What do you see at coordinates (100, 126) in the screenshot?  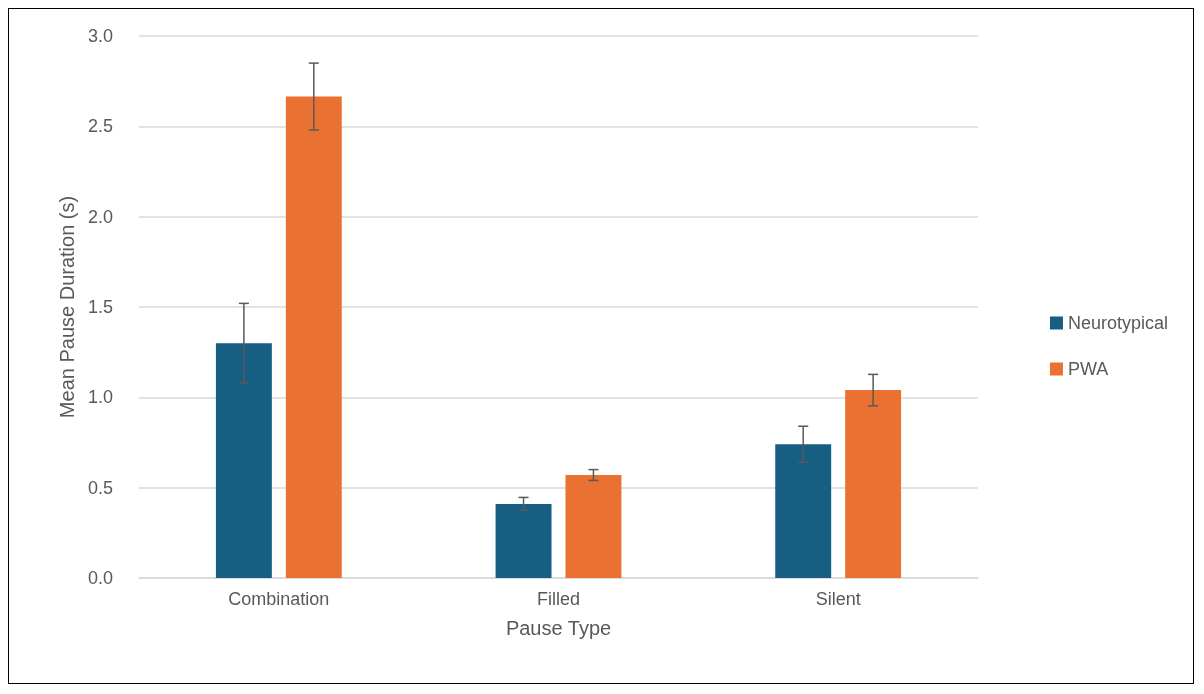 I see `y-tick-label: 2.5` at bounding box center [100, 126].